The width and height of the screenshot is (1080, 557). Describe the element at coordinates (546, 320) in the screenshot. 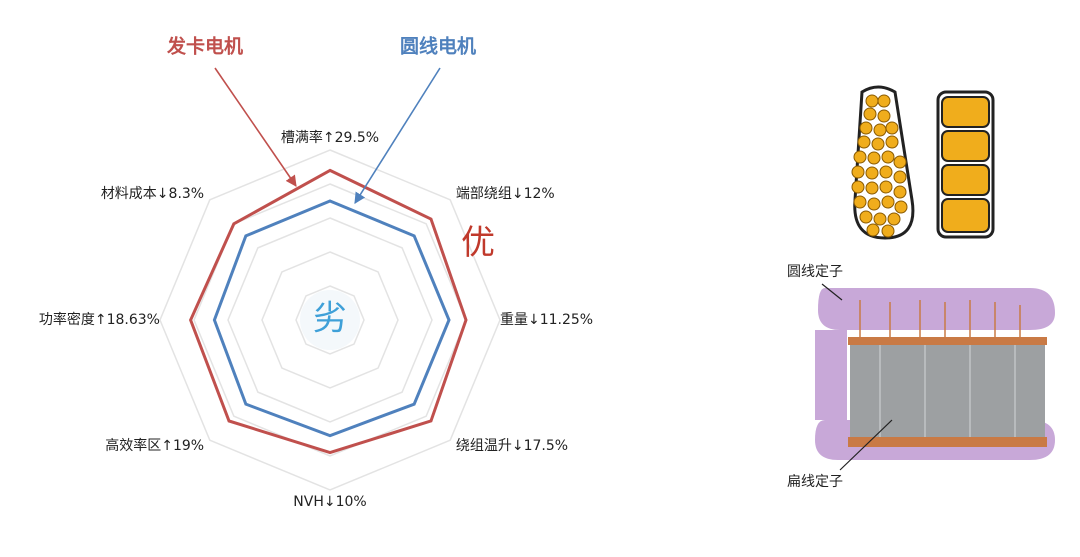

I see `axis-label: 重量↓11.25%` at that location.